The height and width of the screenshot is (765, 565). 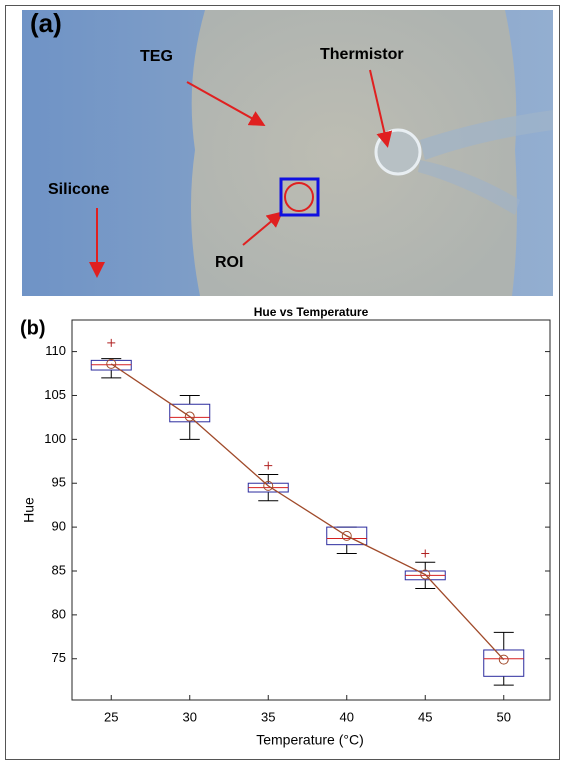 I want to click on y-tick-label: 85, so click(x=59, y=569).